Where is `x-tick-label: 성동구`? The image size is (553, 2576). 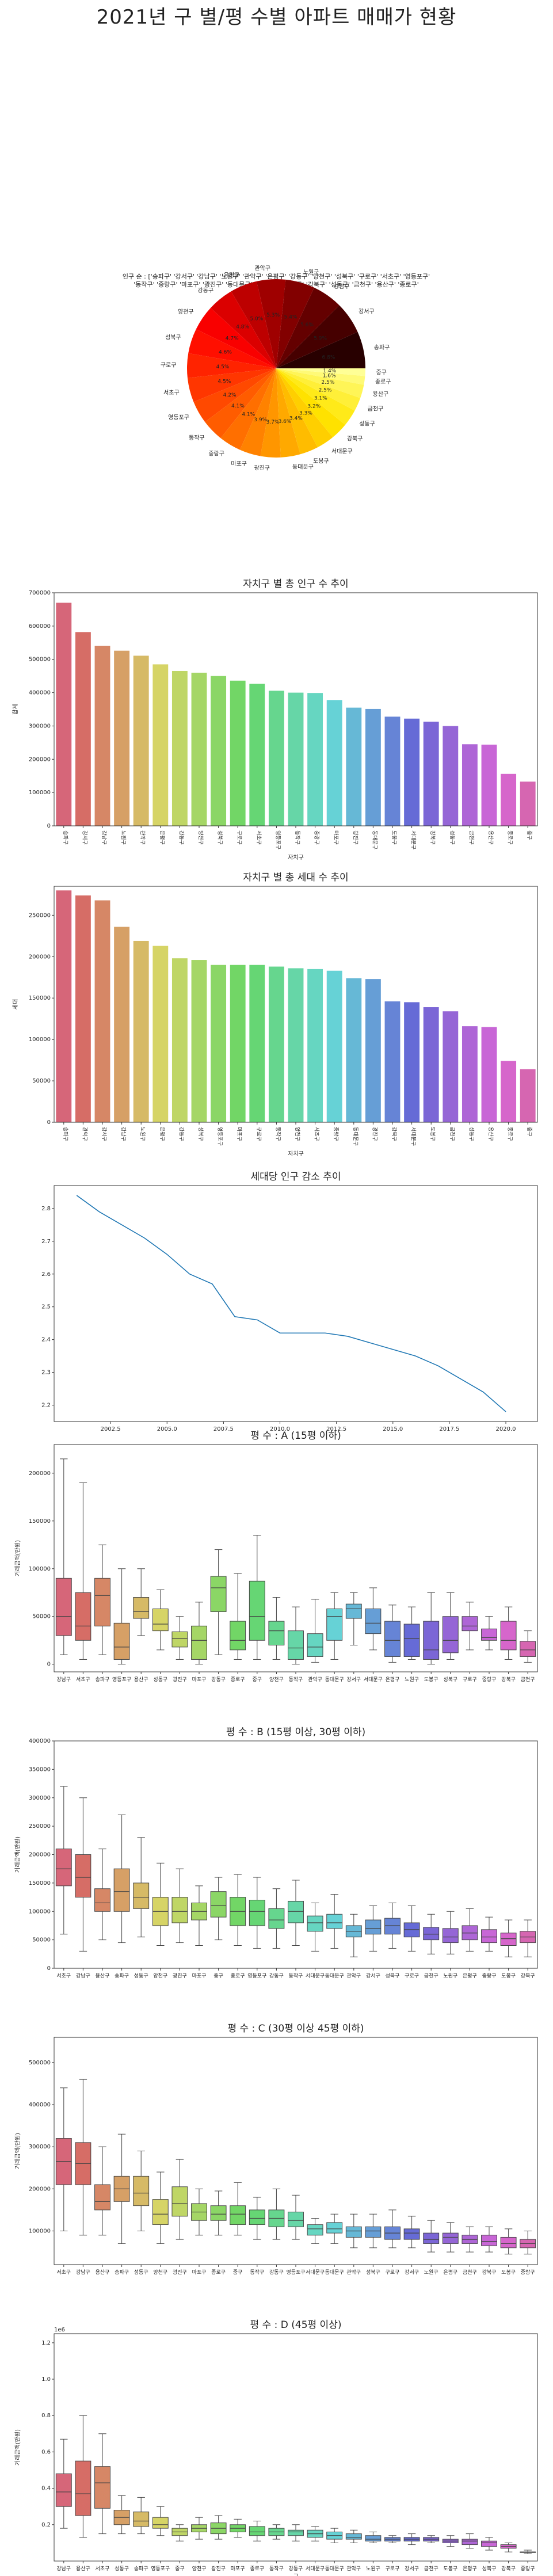 x-tick-label: 성동구 is located at coordinates (141, 1976).